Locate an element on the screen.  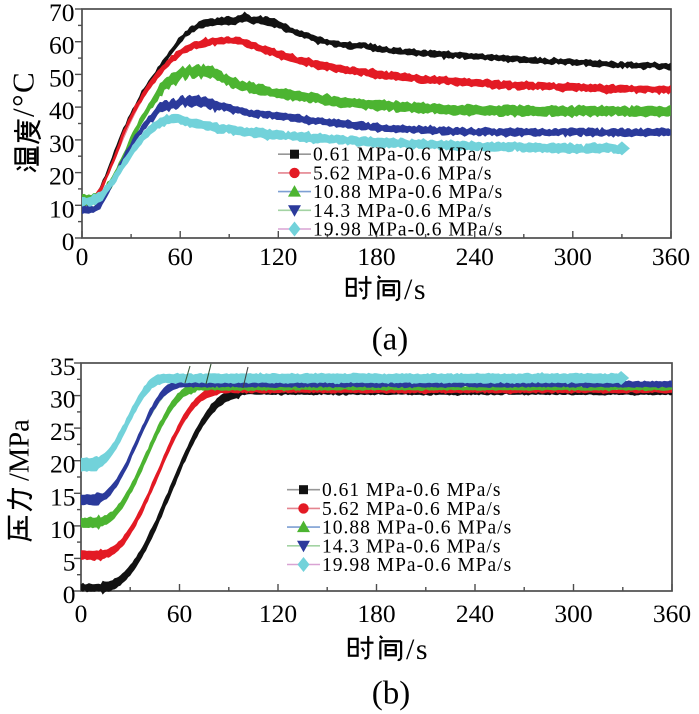
svg-text: 25 is located at coordinates (63, 431).